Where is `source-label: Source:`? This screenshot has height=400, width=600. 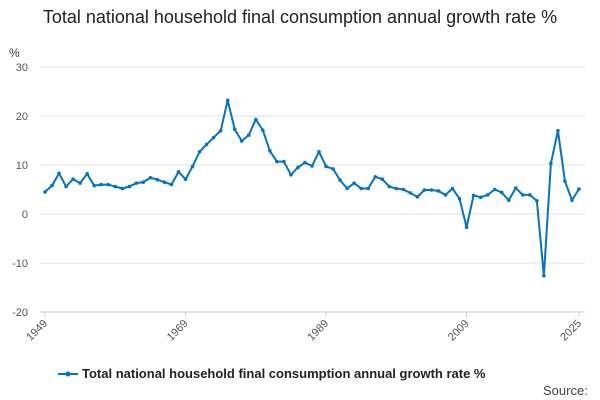
source-label: Source: is located at coordinates (565, 390).